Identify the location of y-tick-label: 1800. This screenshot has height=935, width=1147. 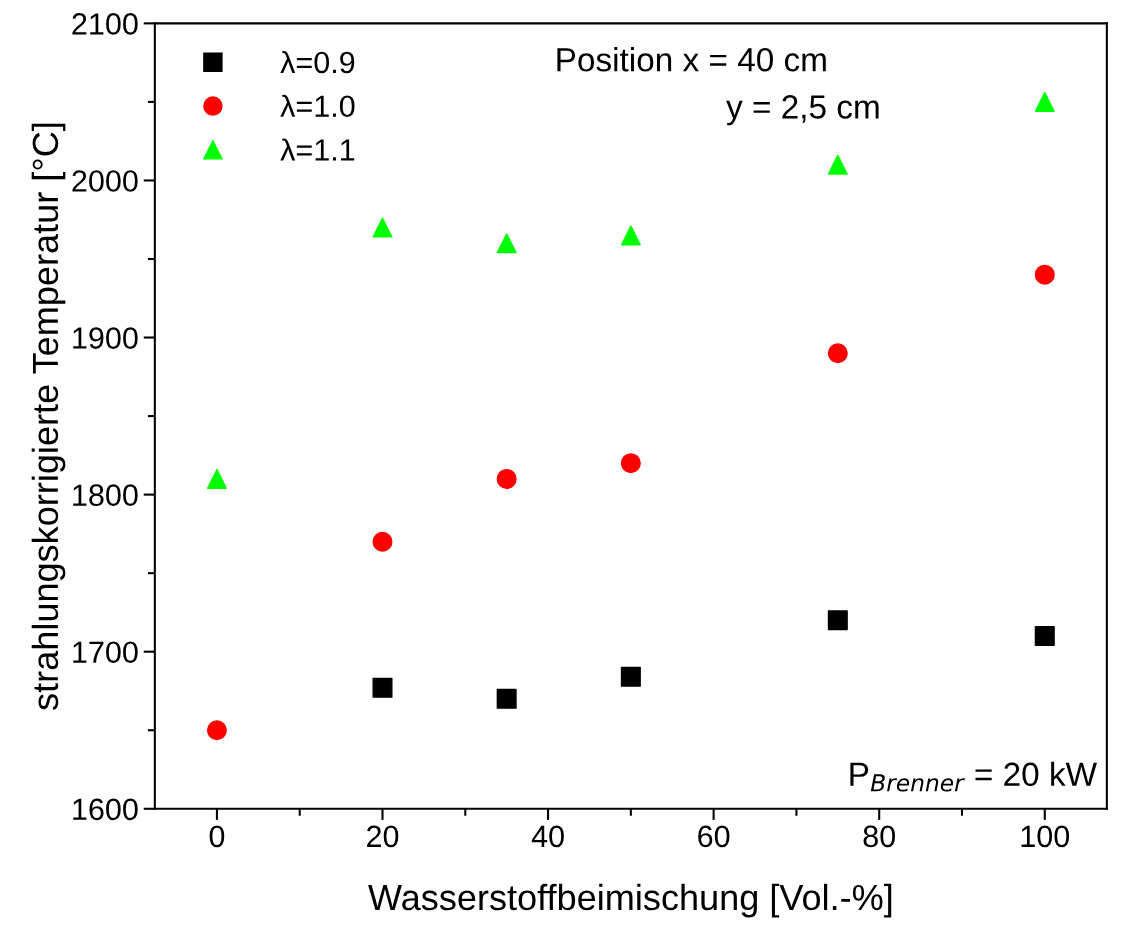
(105, 495).